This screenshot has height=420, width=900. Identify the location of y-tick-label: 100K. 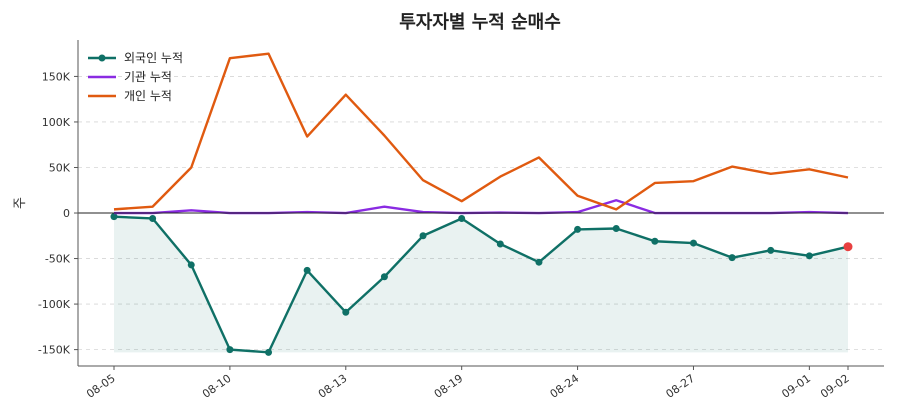
(56, 122).